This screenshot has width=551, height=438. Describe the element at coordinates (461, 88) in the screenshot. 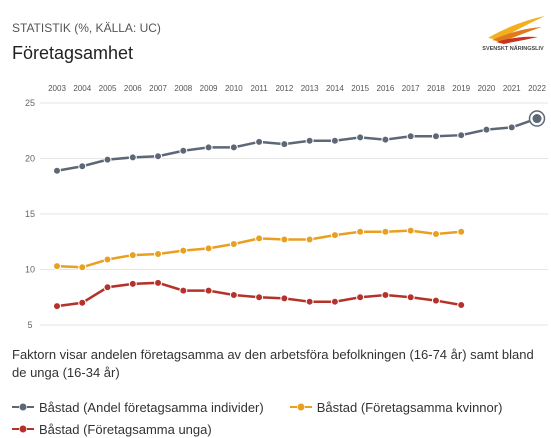

I see `x-tick-label: 2019` at that location.